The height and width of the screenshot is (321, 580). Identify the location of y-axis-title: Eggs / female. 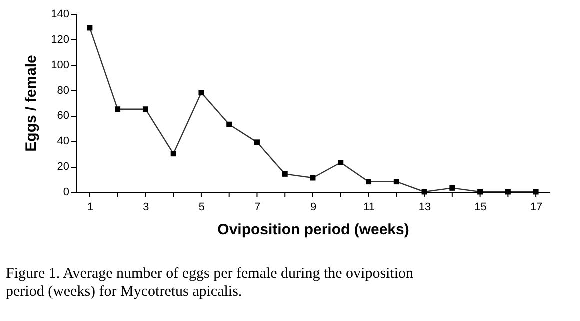
(31, 103).